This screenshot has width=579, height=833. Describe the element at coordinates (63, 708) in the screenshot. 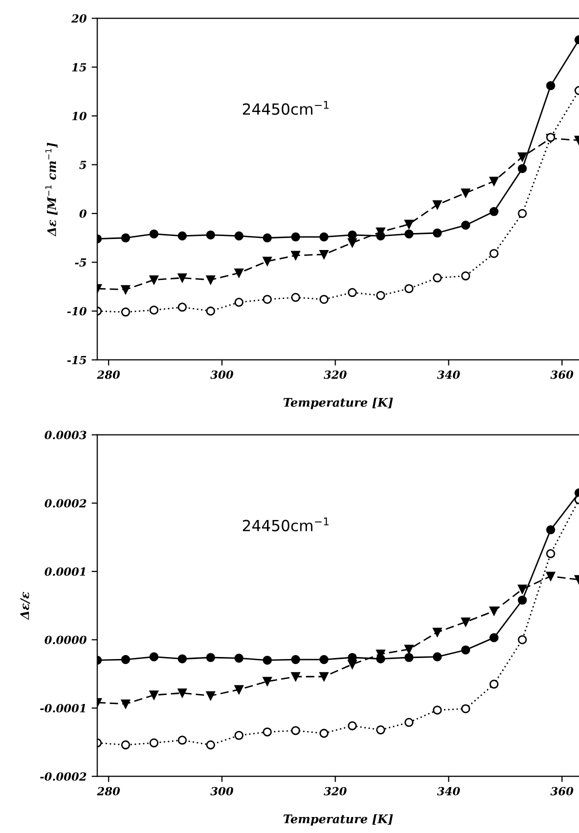

I see `y-tick-label: -0.0001` at that location.